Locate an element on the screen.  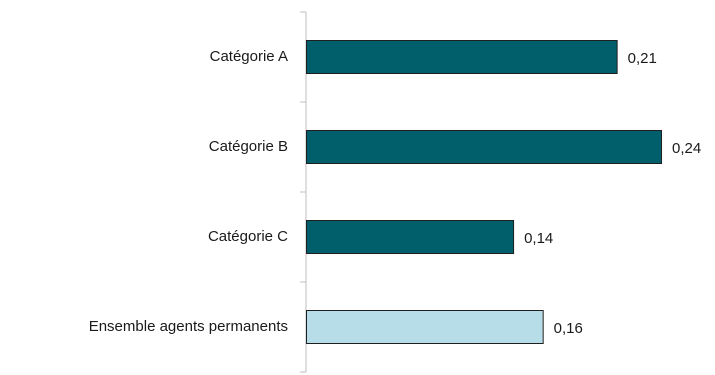
category-label: Catégorie C is located at coordinates (248, 236).